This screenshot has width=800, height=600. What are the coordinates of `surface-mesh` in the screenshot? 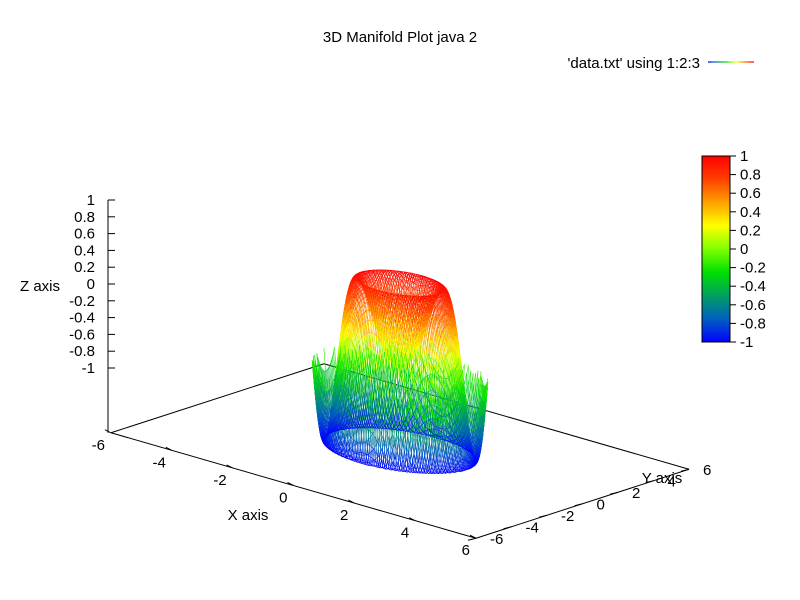 It's located at (400, 372).